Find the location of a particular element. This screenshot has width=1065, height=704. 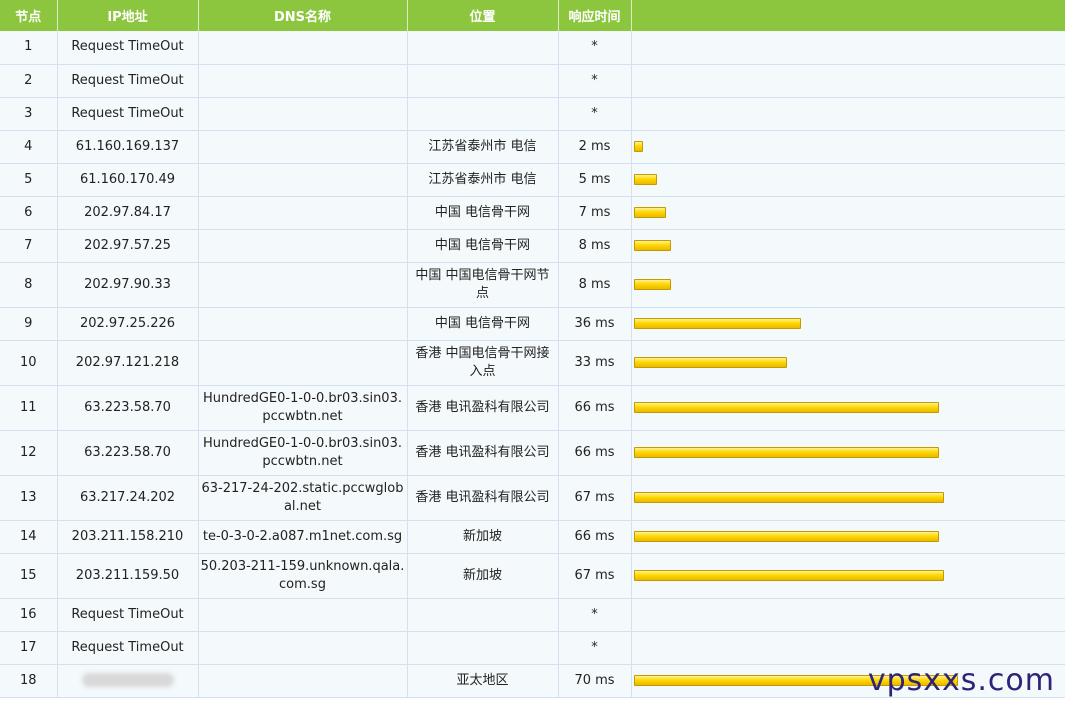

cell-ip: 202.97.84.17 is located at coordinates (128, 213).